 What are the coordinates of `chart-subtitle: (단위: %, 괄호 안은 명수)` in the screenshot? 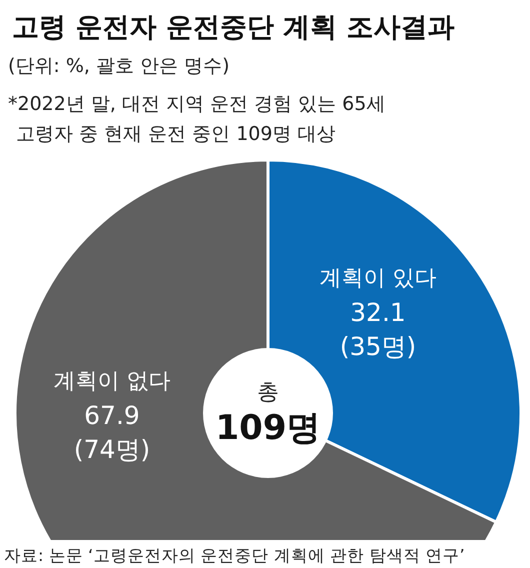 It's located at (119, 66).